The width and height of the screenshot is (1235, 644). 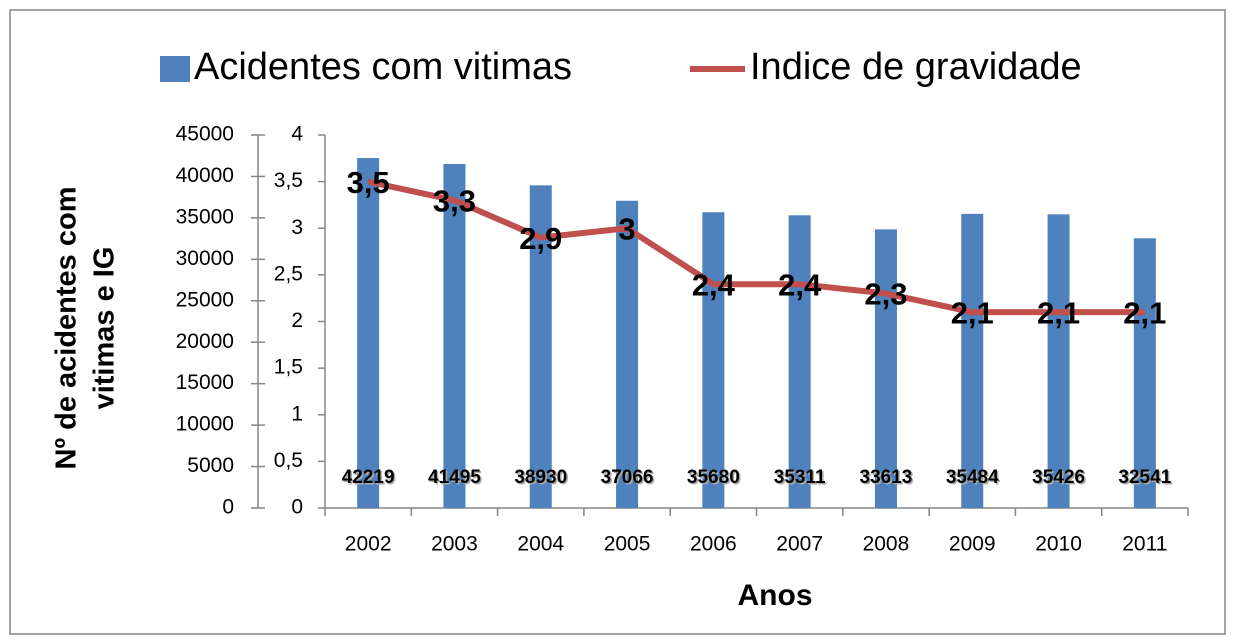 I want to click on x-tick-label: 2007, so click(x=799, y=544).